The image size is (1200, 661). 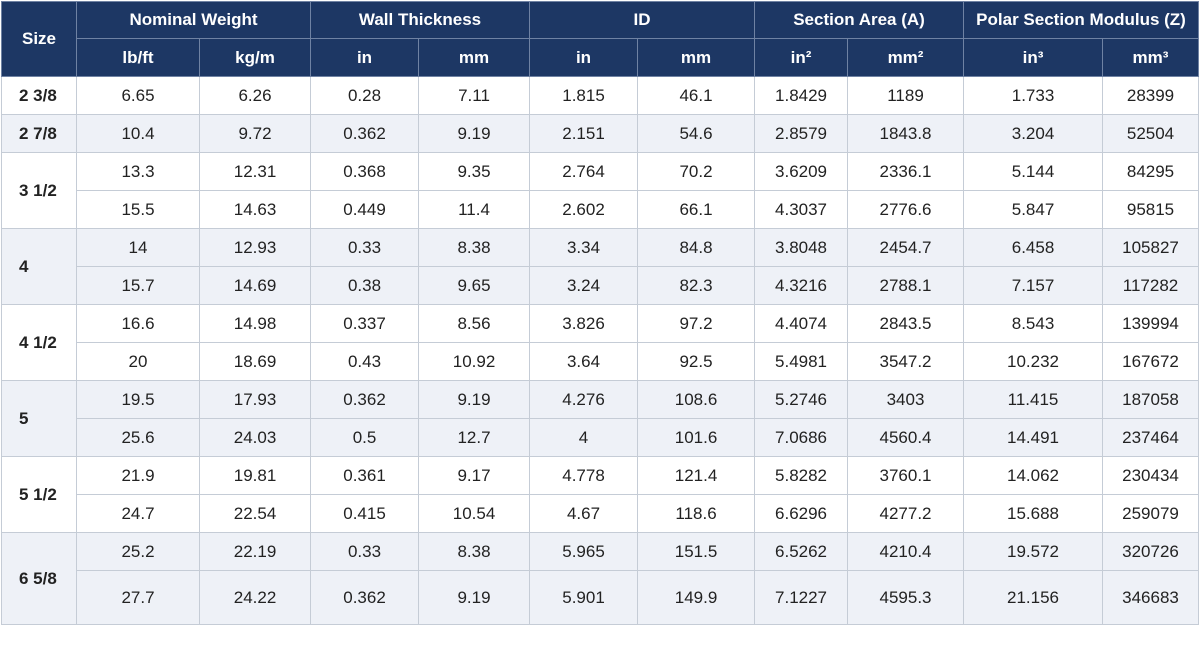 What do you see at coordinates (138, 551) in the screenshot?
I see `table-cell: 25.2` at bounding box center [138, 551].